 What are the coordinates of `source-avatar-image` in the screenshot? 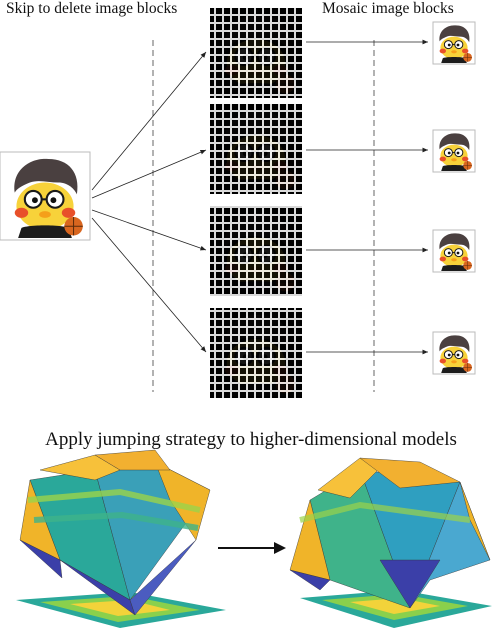 It's located at (45, 196).